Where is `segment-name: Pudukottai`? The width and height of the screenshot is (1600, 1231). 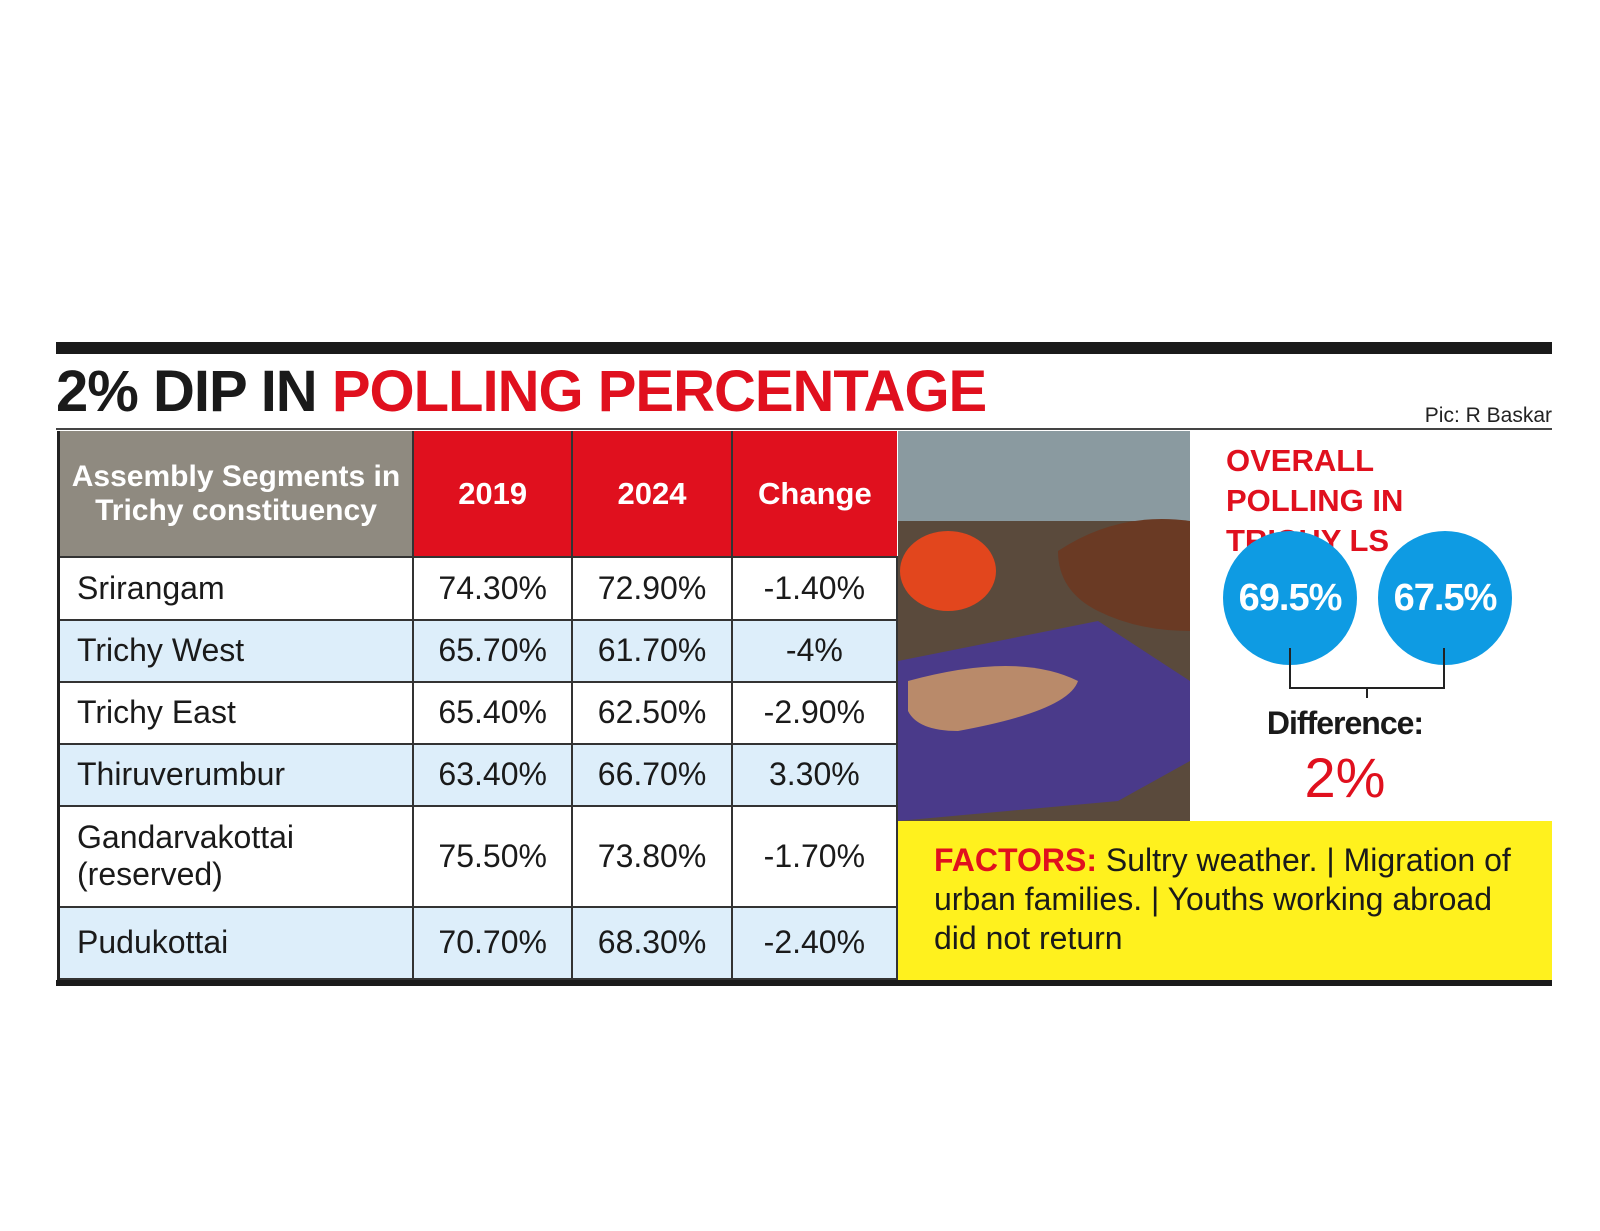
segment-name: Pudukottai is located at coordinates (235, 943).